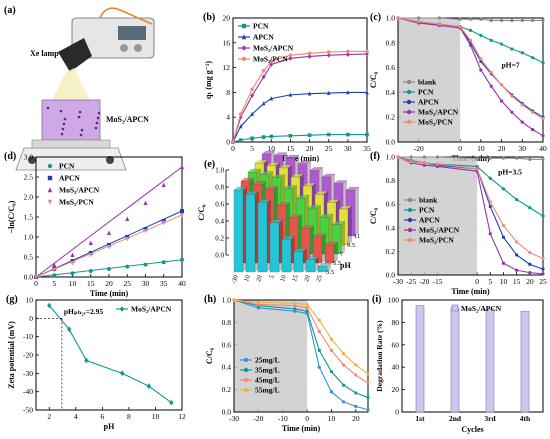  Describe the element at coordinates (517, 281) in the screenshot. I see `x-tick-label: 15` at that location.